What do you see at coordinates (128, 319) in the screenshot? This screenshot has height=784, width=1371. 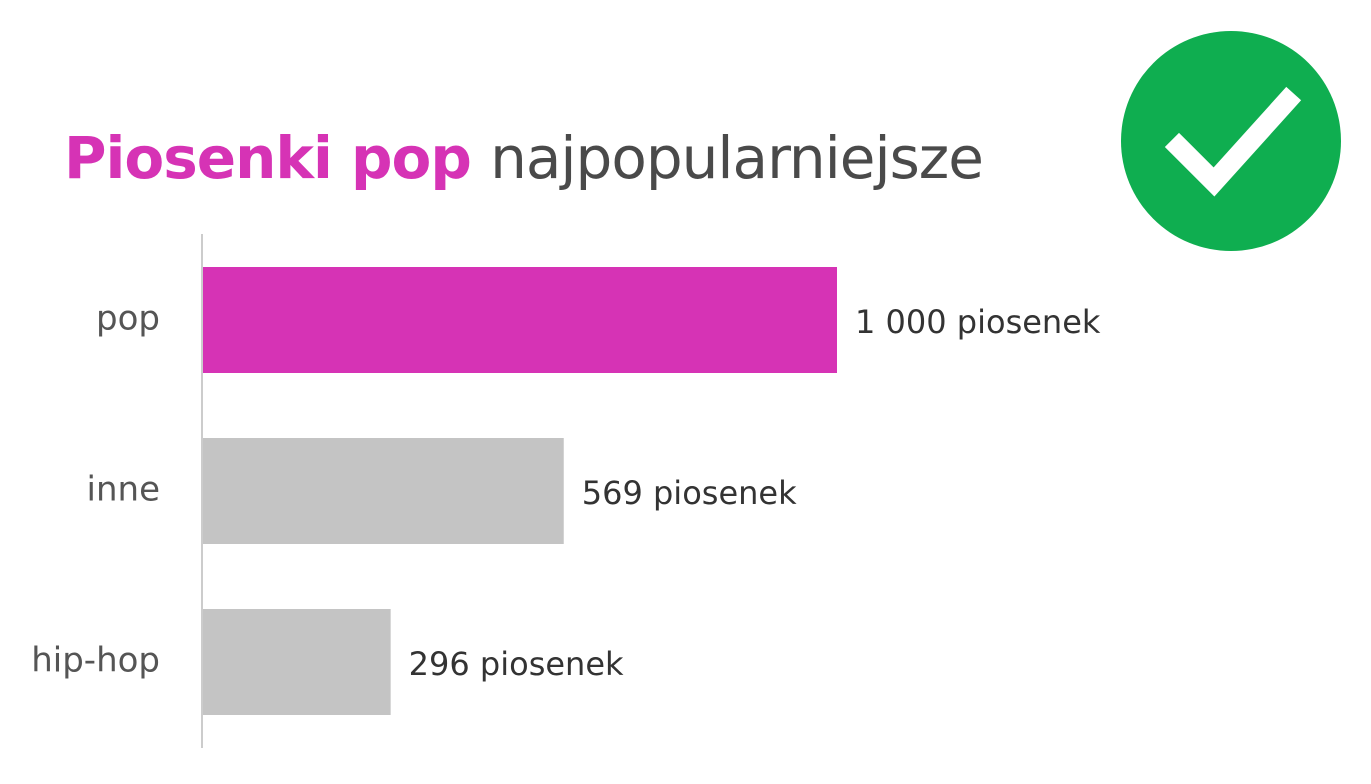 I see `category-label-pop: pop` at bounding box center [128, 319].